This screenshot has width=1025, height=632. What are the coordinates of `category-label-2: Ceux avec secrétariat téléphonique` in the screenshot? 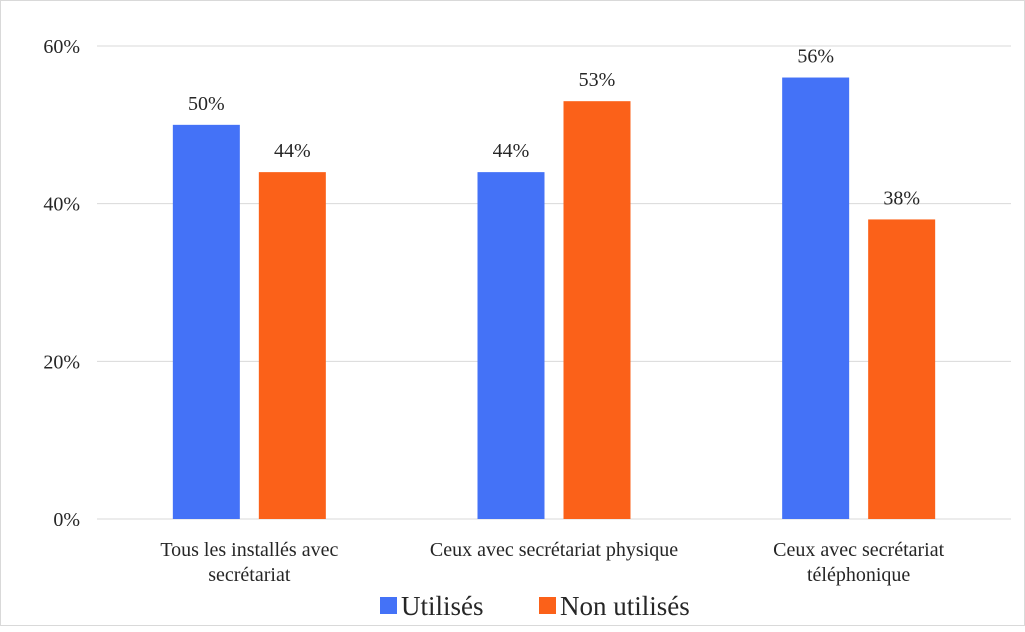 It's located at (858, 562).